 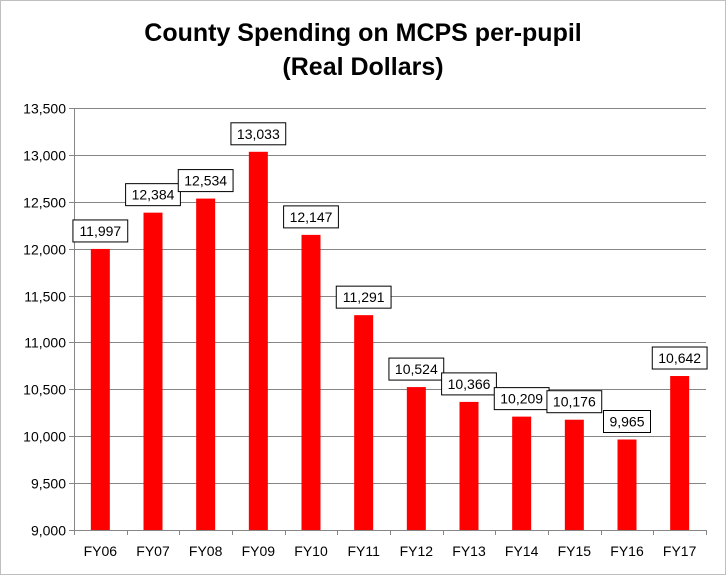 I want to click on data-label: 9,965, so click(x=627, y=422).